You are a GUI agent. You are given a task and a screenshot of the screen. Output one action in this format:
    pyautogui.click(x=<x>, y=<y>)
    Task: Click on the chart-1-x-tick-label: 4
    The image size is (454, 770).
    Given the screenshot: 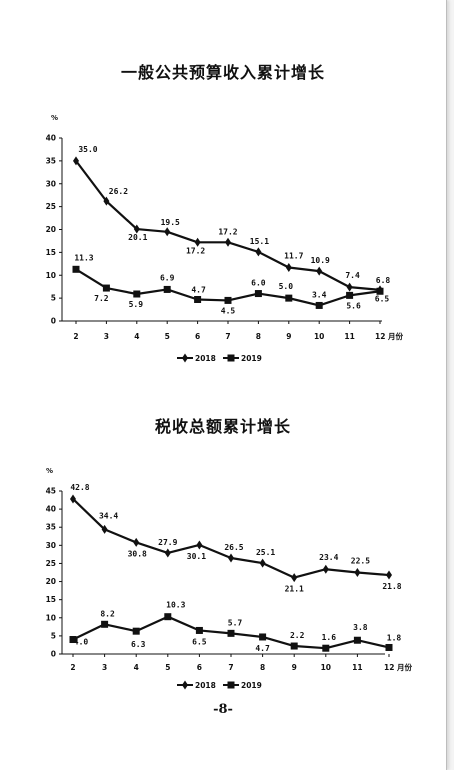 What is the action you would take?
    pyautogui.click(x=136, y=336)
    